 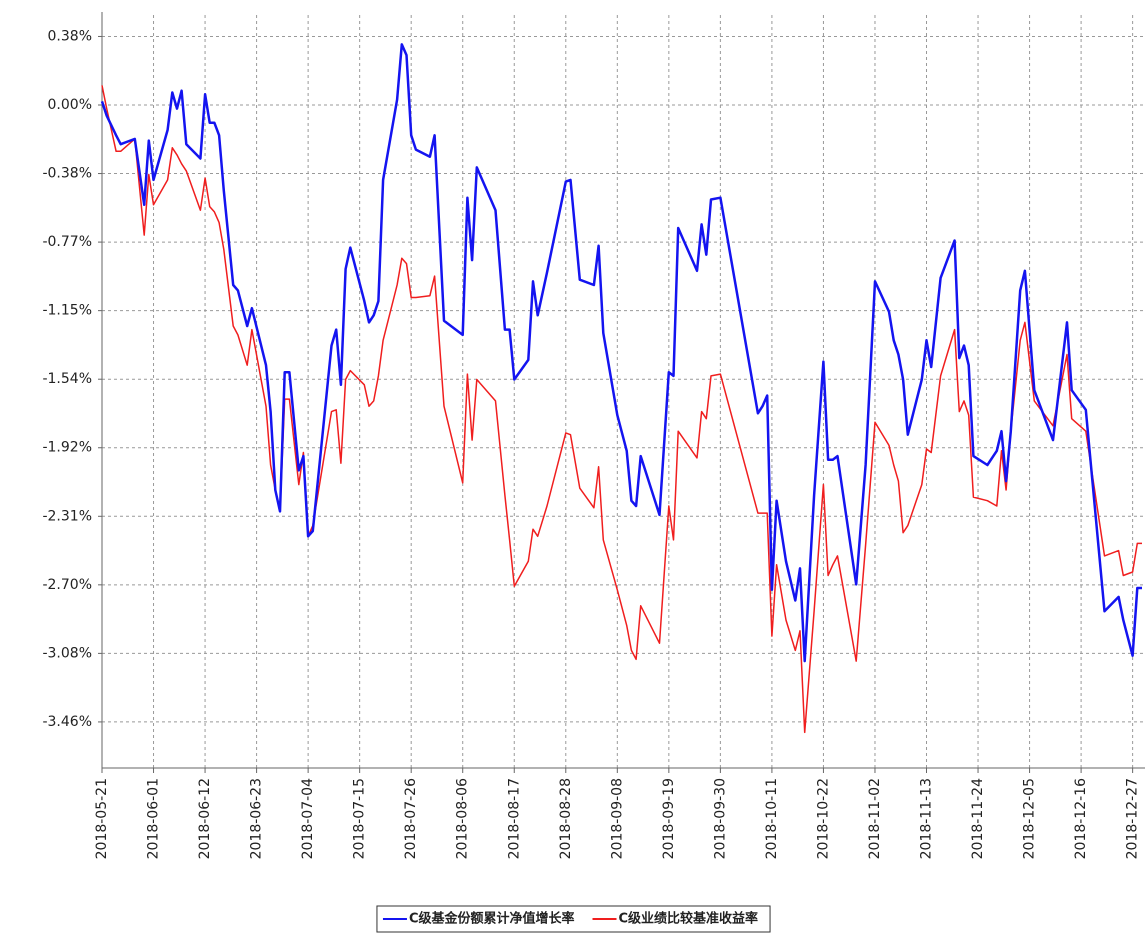 What do you see at coordinates (67, 379) in the screenshot?
I see `y-tick-label: -1.54%` at bounding box center [67, 379].